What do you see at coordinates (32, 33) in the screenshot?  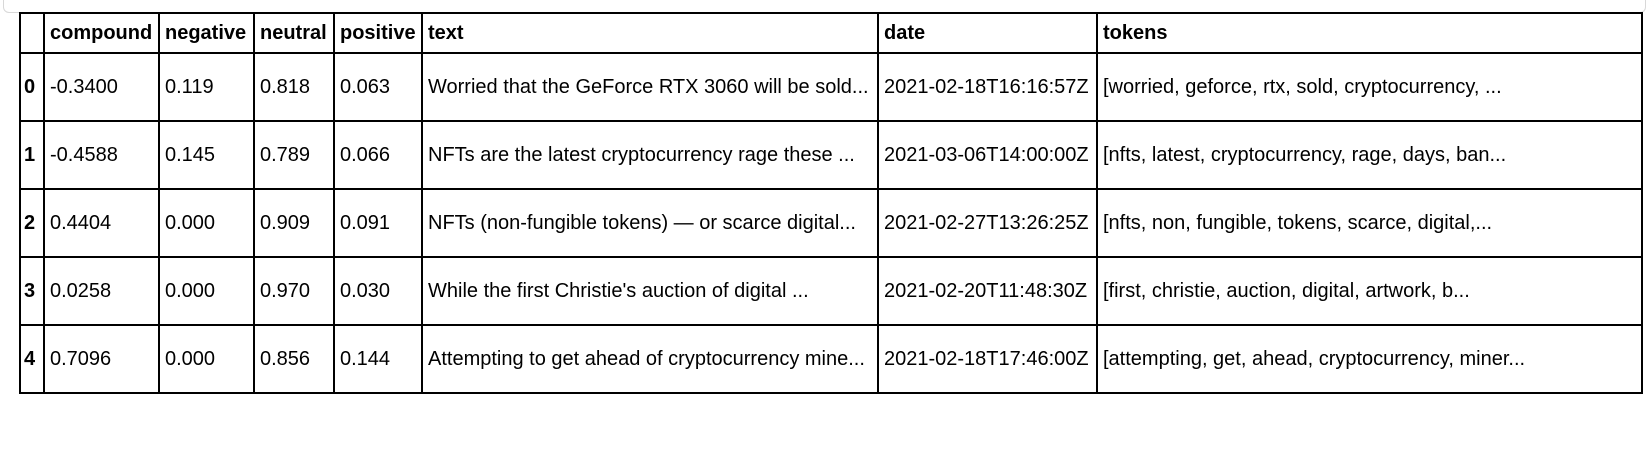 I see `index-header` at bounding box center [32, 33].